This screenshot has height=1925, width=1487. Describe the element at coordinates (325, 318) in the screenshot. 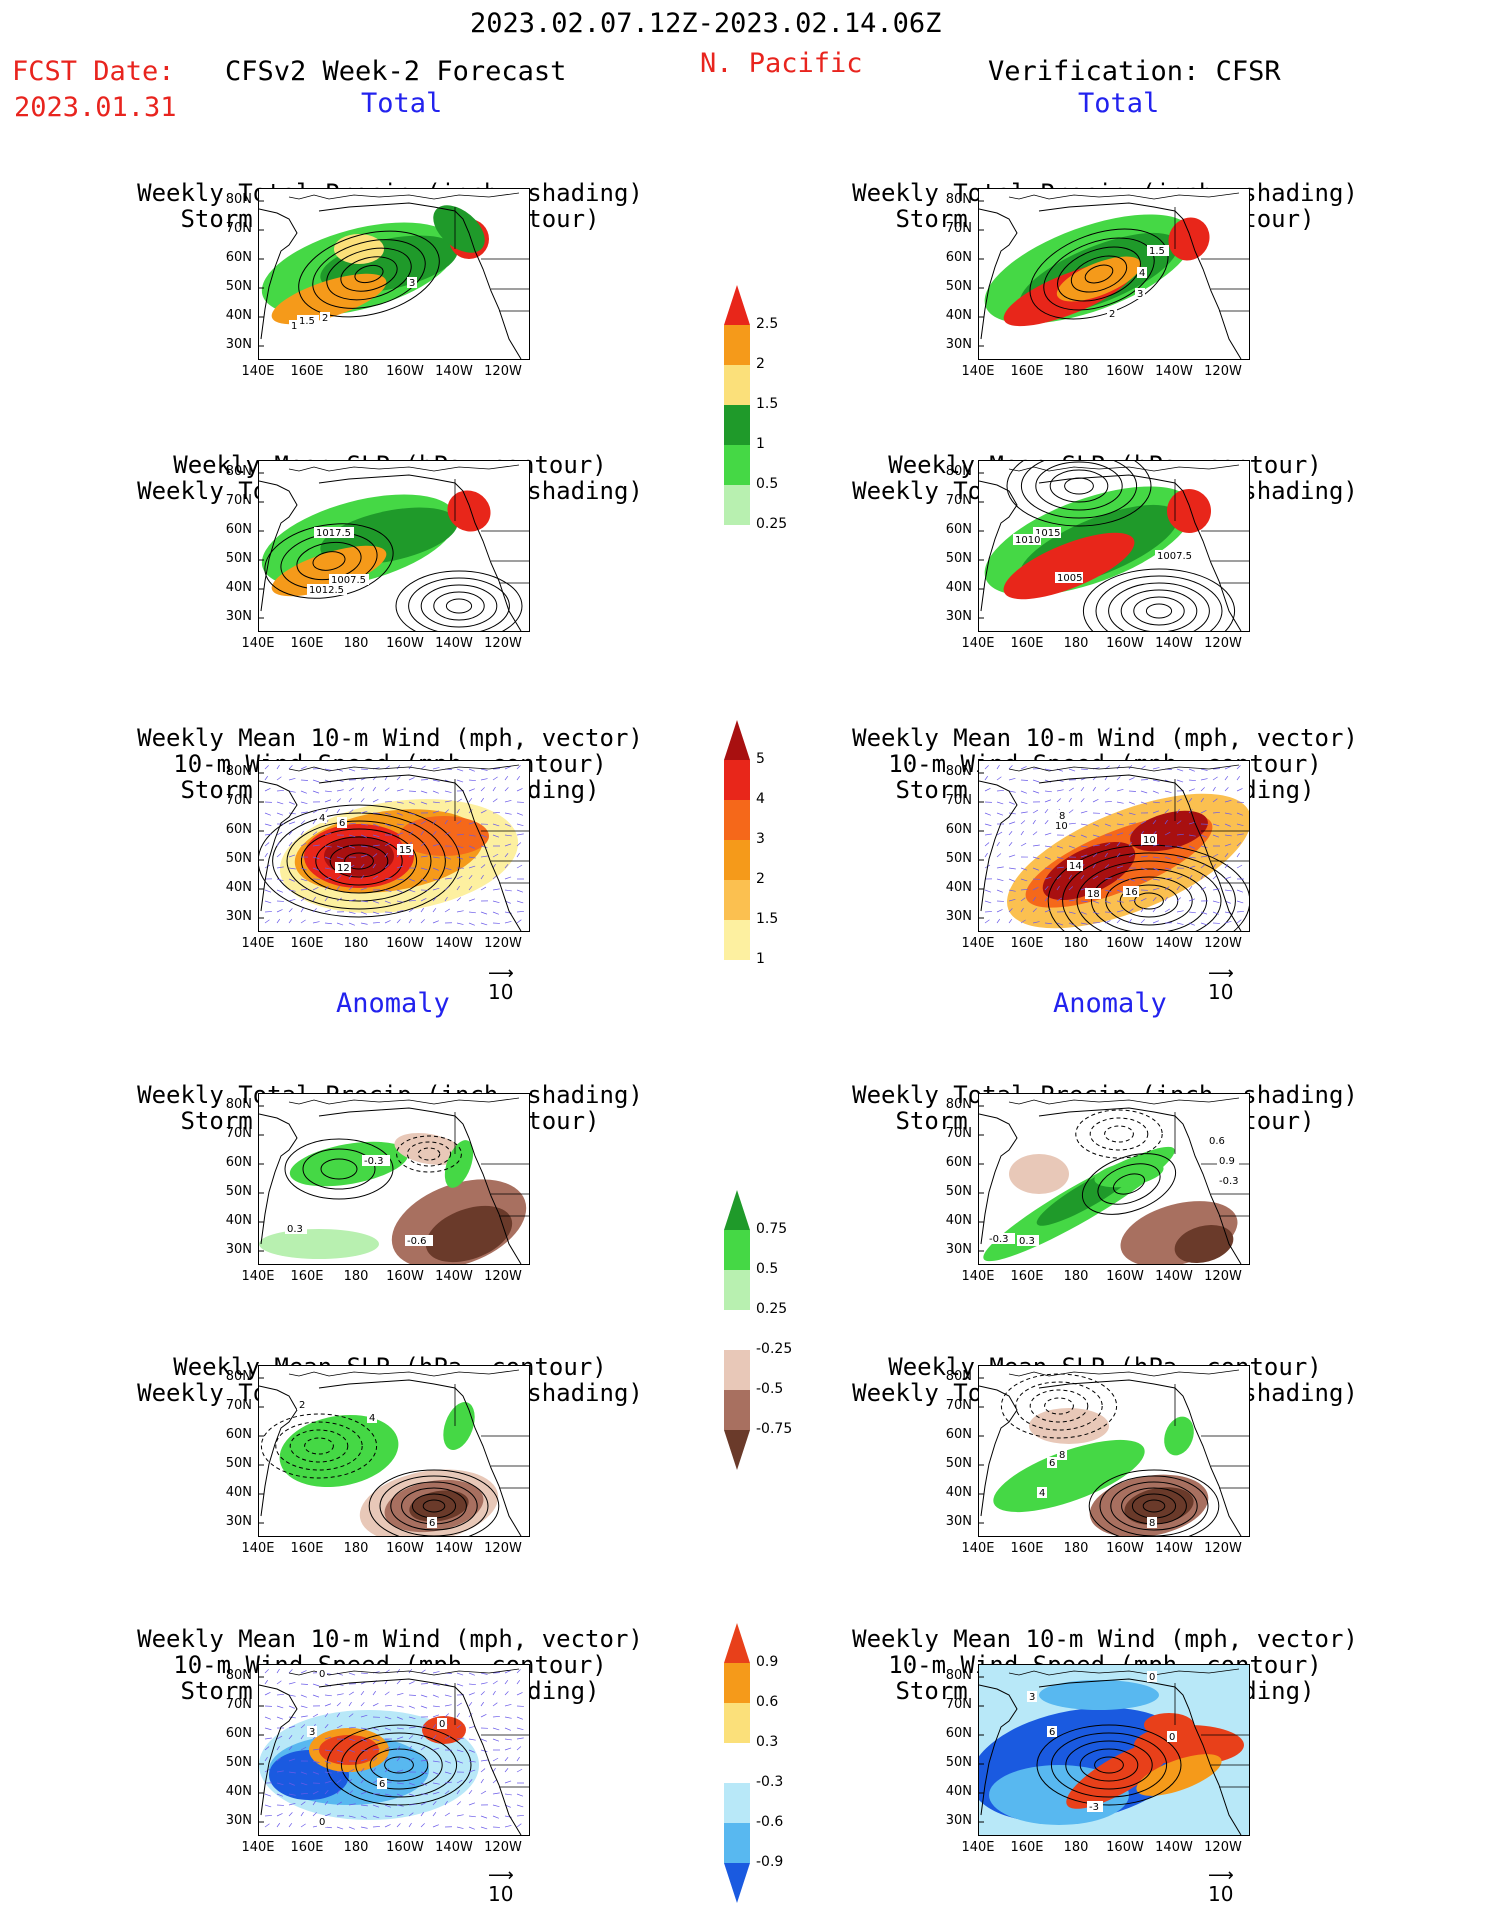

I see `contour-label: 2` at that location.